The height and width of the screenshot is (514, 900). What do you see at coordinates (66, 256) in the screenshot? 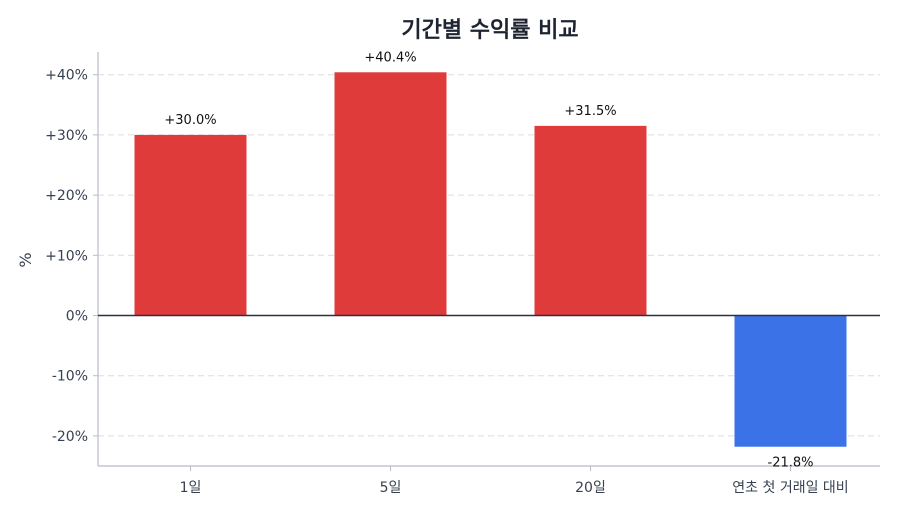
I see `y-tick-label: +10%` at bounding box center [66, 256].